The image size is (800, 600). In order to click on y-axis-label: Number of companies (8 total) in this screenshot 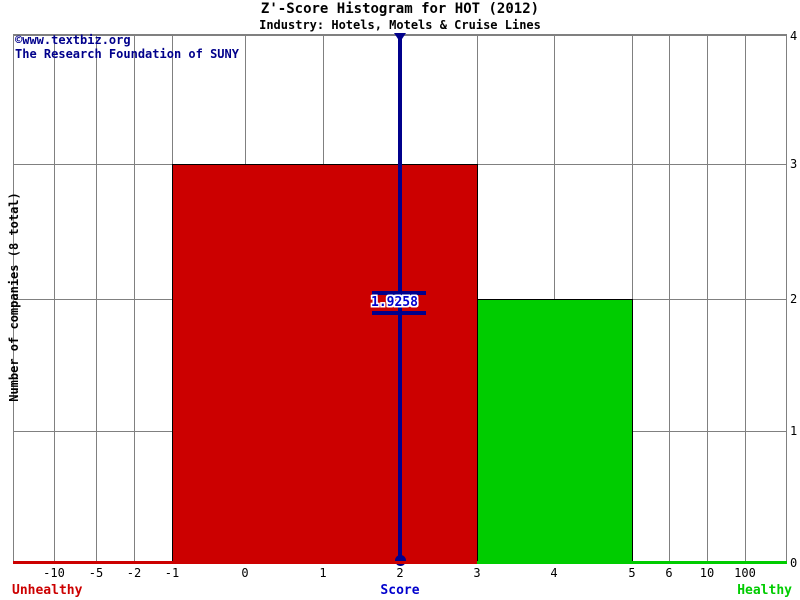, I will do `click(14, 297)`.